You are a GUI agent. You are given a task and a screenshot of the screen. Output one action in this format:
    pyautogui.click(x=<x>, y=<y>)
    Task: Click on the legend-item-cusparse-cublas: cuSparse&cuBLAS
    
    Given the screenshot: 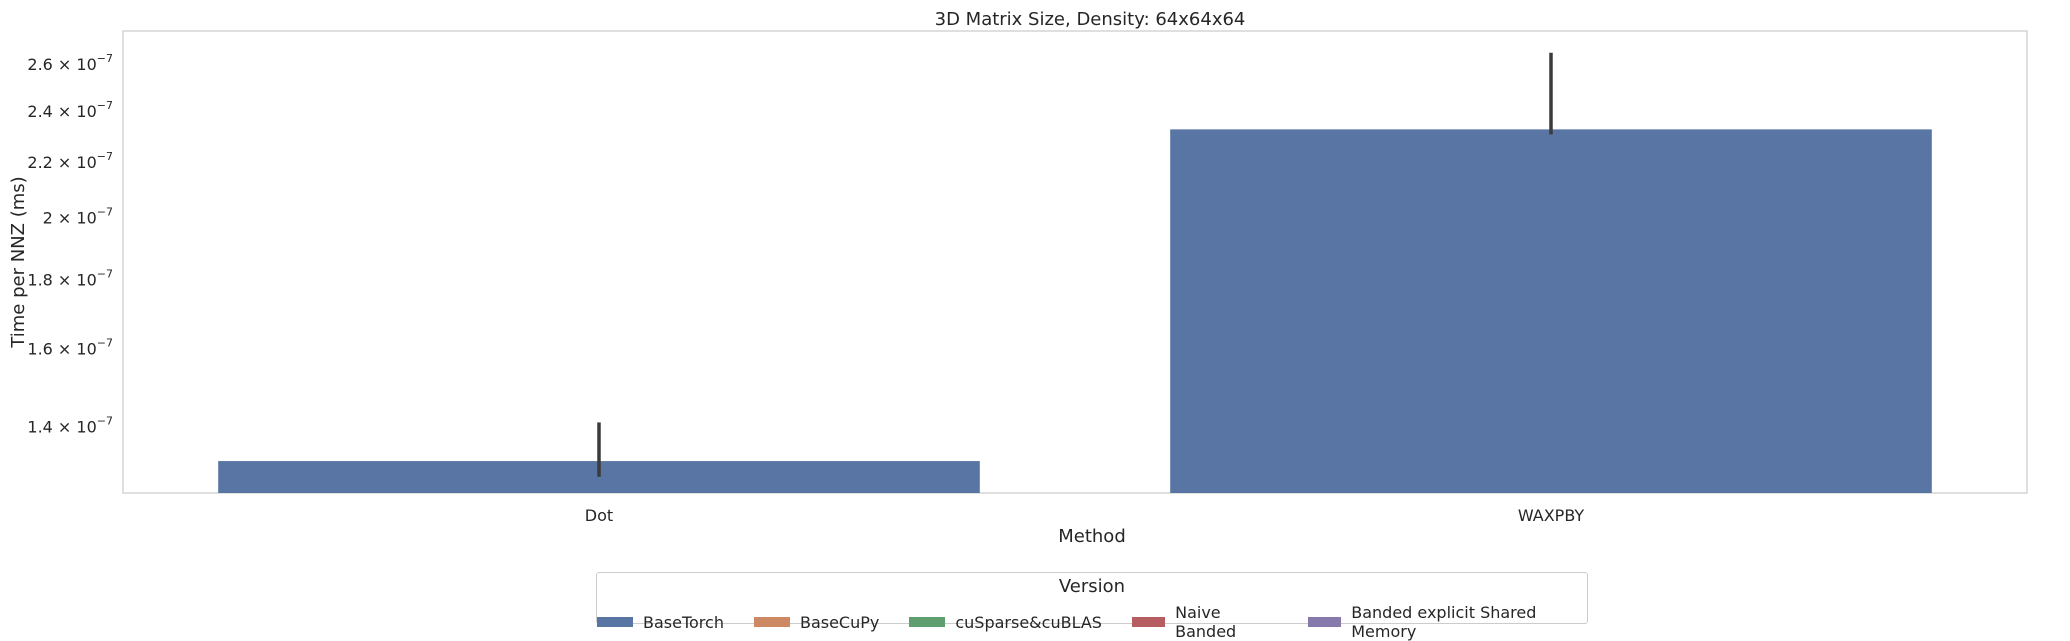 What is the action you would take?
    pyautogui.click(x=1005, y=622)
    